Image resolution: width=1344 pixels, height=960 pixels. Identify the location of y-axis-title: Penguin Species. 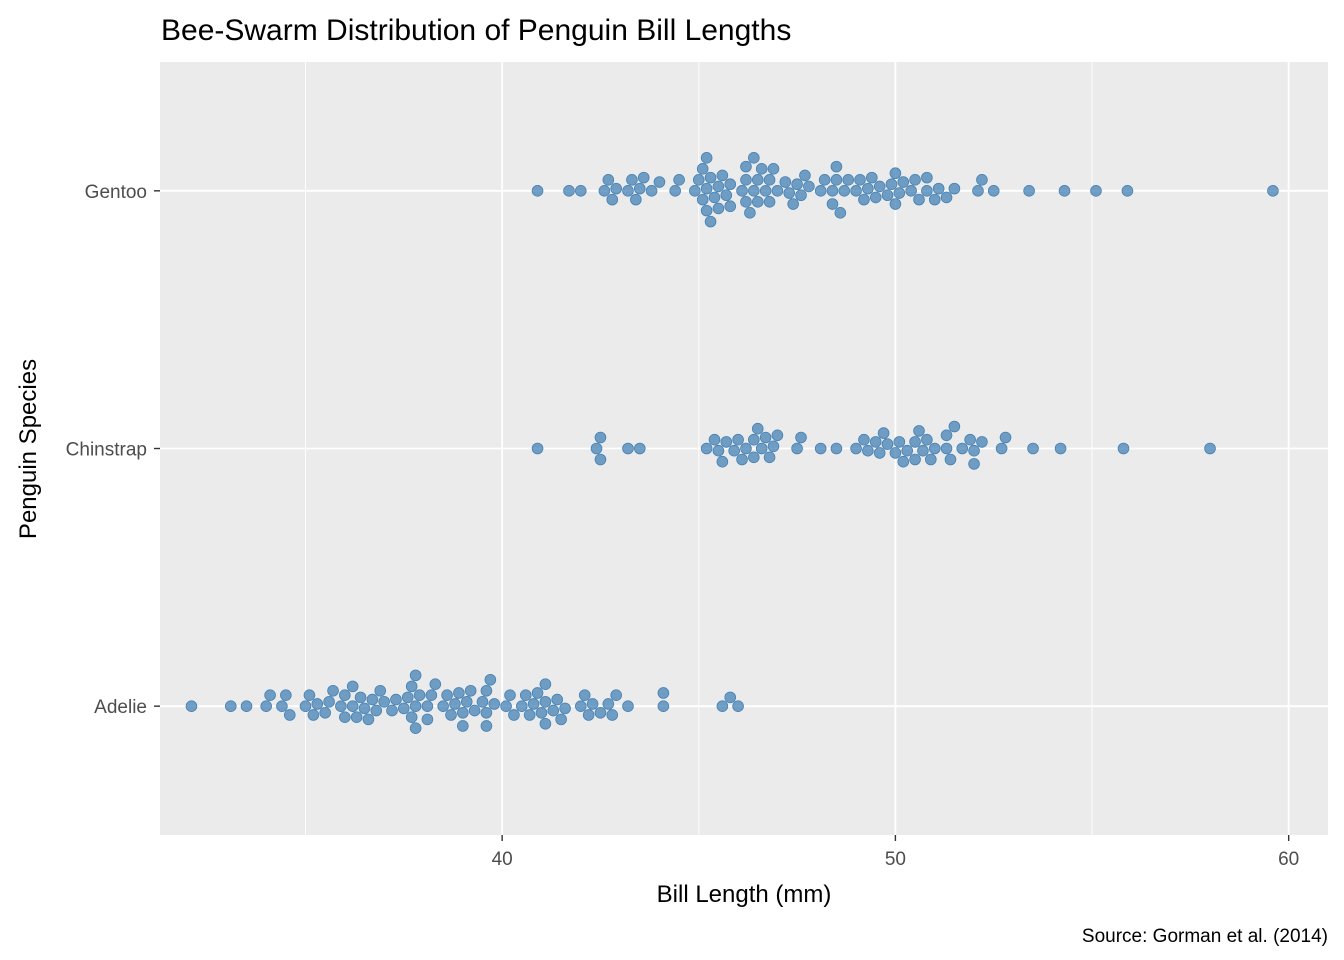
(28, 449).